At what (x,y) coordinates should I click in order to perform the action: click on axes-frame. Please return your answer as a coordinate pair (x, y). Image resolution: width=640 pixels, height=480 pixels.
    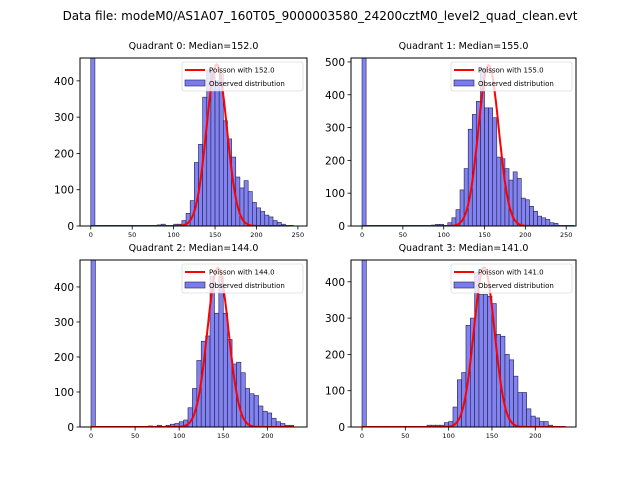
    Looking at the image, I should click on (193, 343).